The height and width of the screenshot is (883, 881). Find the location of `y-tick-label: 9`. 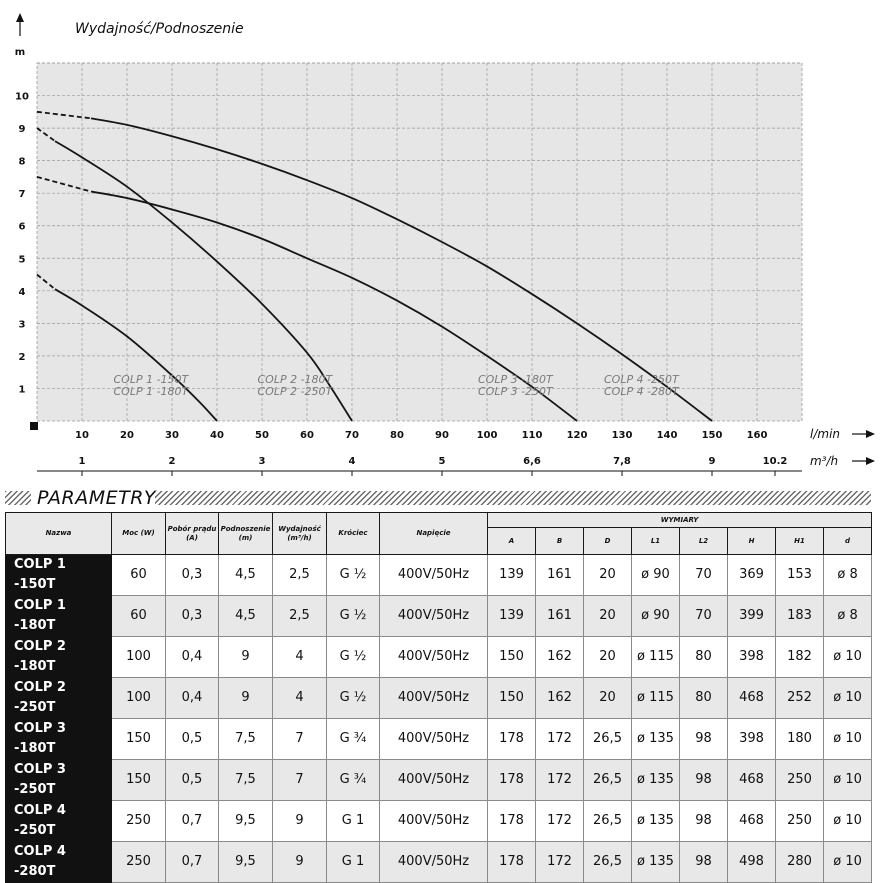

y-tick-label: 9 is located at coordinates (22, 129).